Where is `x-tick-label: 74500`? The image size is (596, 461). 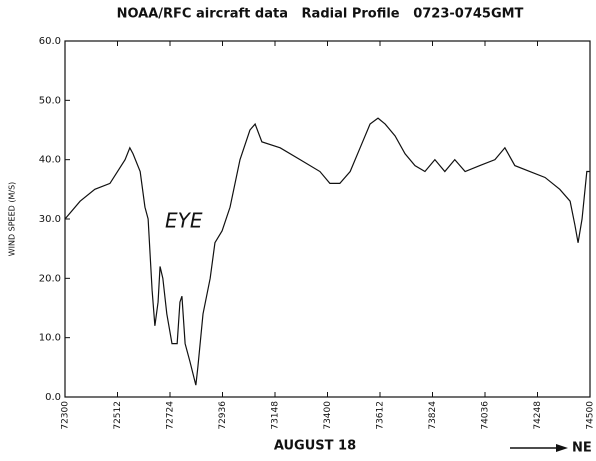 x-tick-label: 74500 is located at coordinates (591, 415).